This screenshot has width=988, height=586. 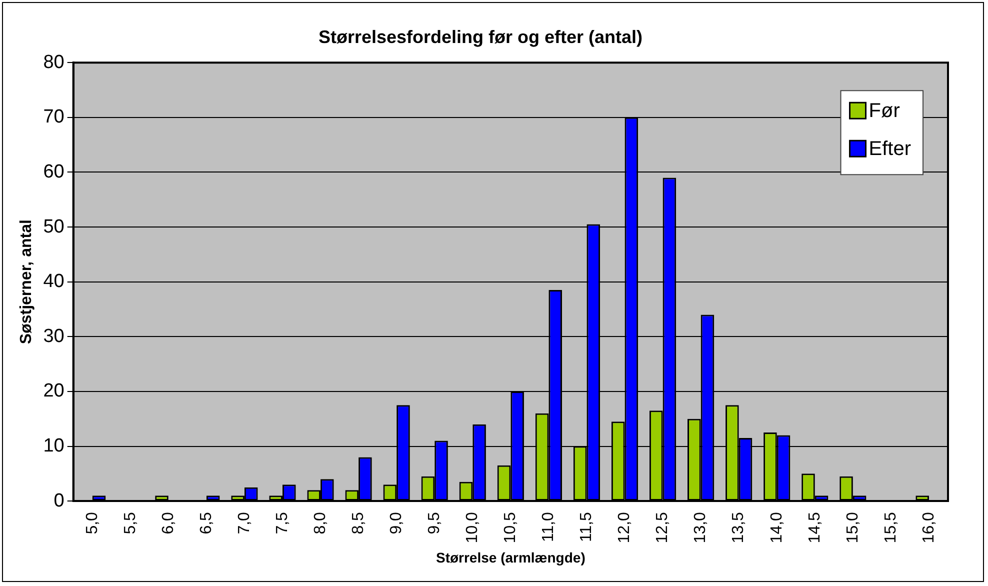 What do you see at coordinates (815, 528) in the screenshot?
I see `x-tick-label: 14,5` at bounding box center [815, 528].